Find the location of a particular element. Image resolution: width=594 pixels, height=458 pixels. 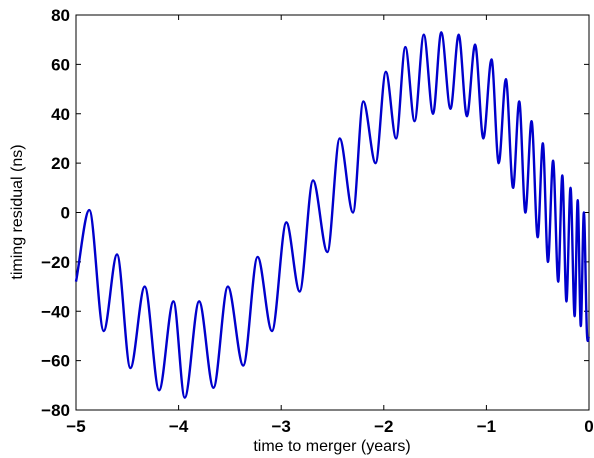

y-tick-label: 60 is located at coordinates (60, 64).